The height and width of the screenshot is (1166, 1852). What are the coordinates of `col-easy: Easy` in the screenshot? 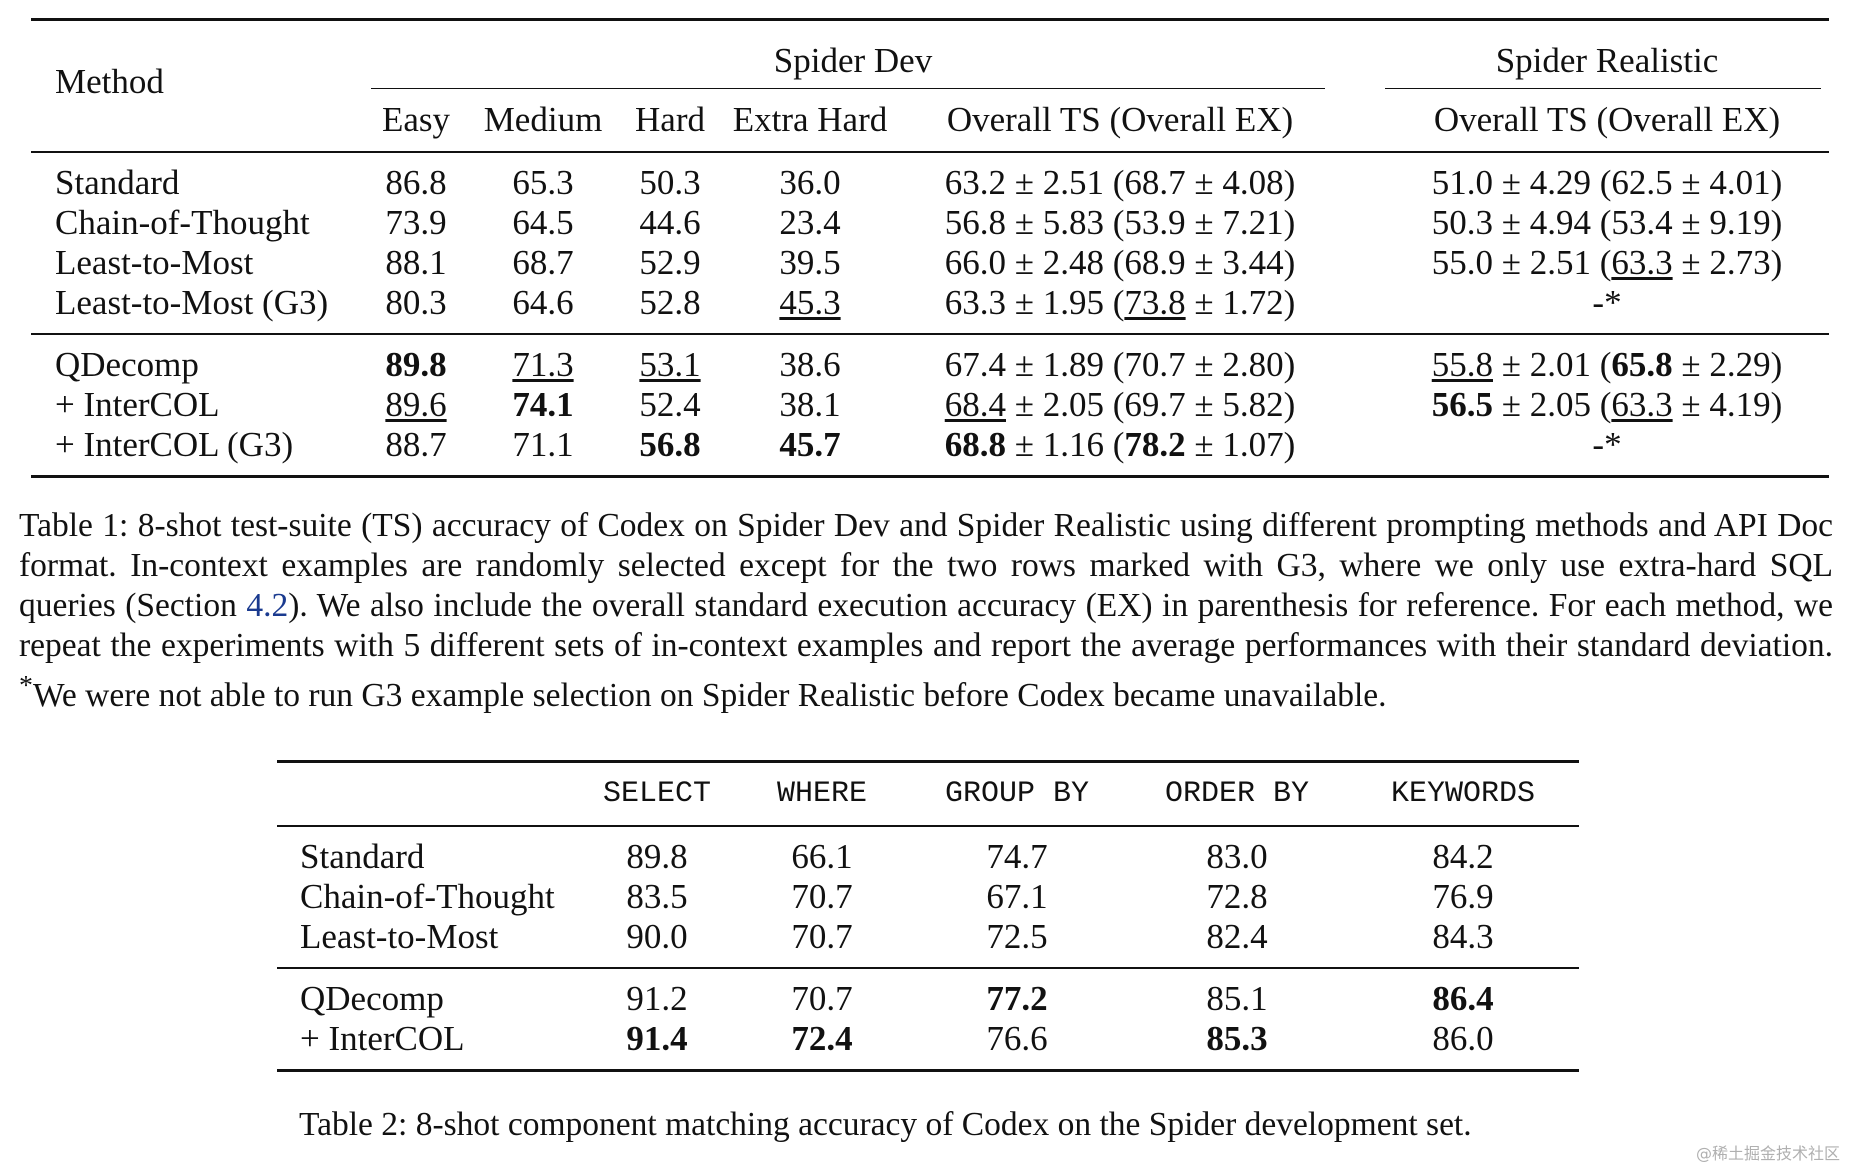 It's located at (416, 119).